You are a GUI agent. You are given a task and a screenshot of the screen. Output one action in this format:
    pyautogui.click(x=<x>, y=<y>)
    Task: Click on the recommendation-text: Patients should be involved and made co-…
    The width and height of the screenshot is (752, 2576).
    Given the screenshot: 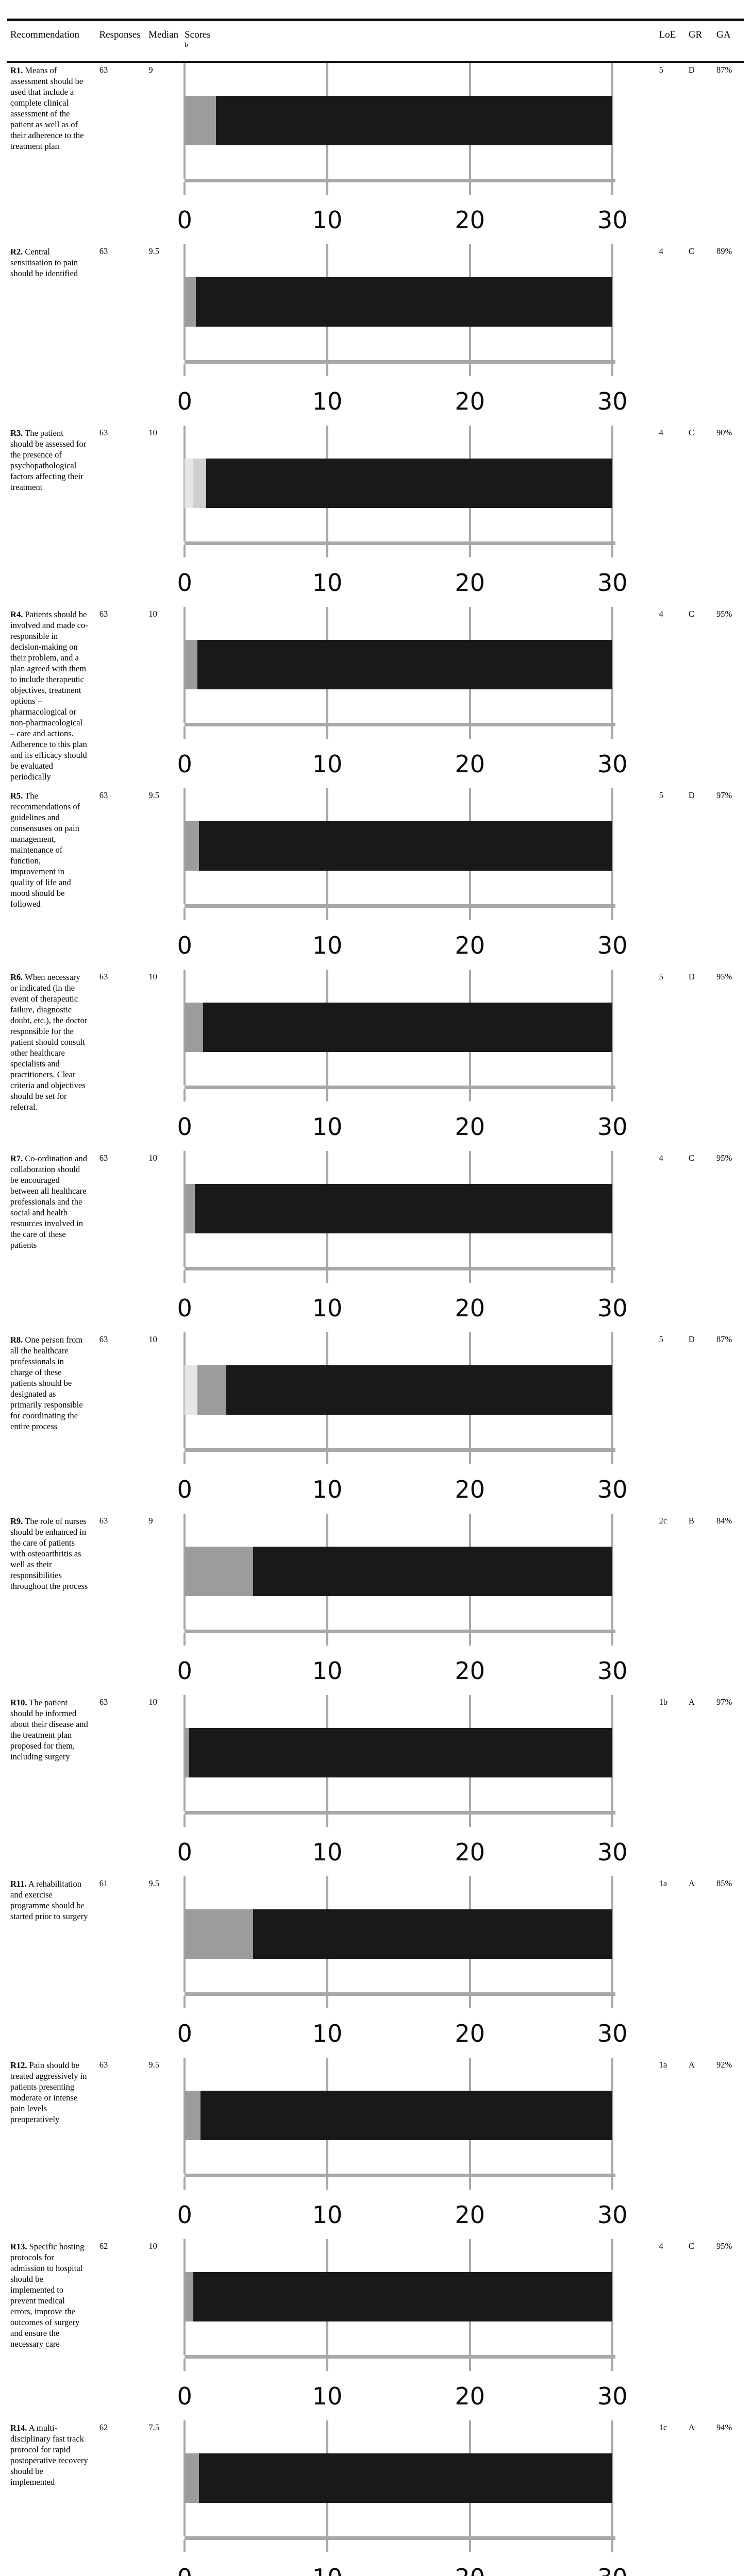 What is the action you would take?
    pyautogui.click(x=49, y=695)
    